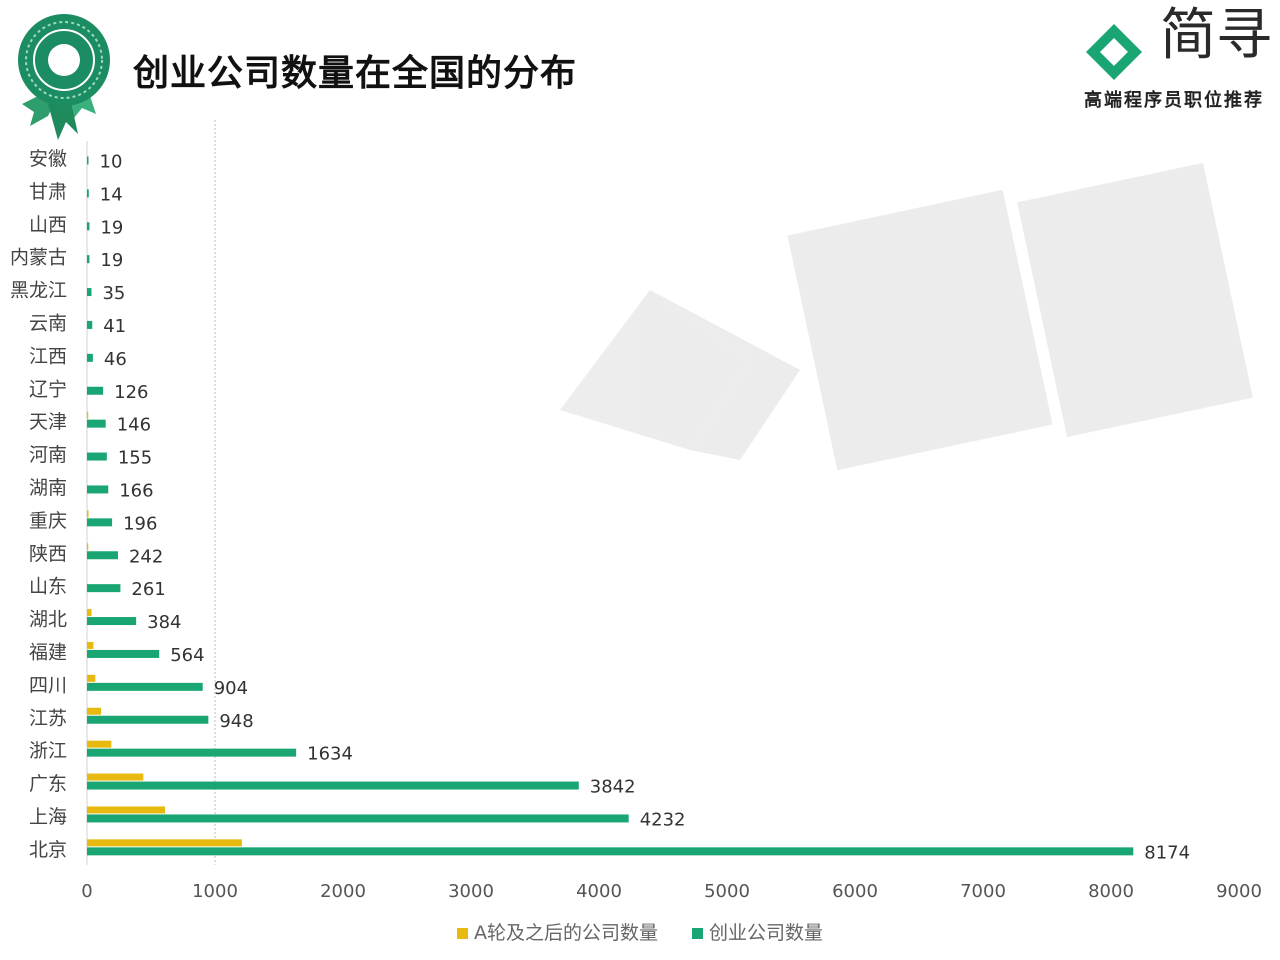 Image resolution: width=1280 pixels, height=960 pixels. Describe the element at coordinates (855, 891) in the screenshot. I see `x-tick-label: 6000` at that location.